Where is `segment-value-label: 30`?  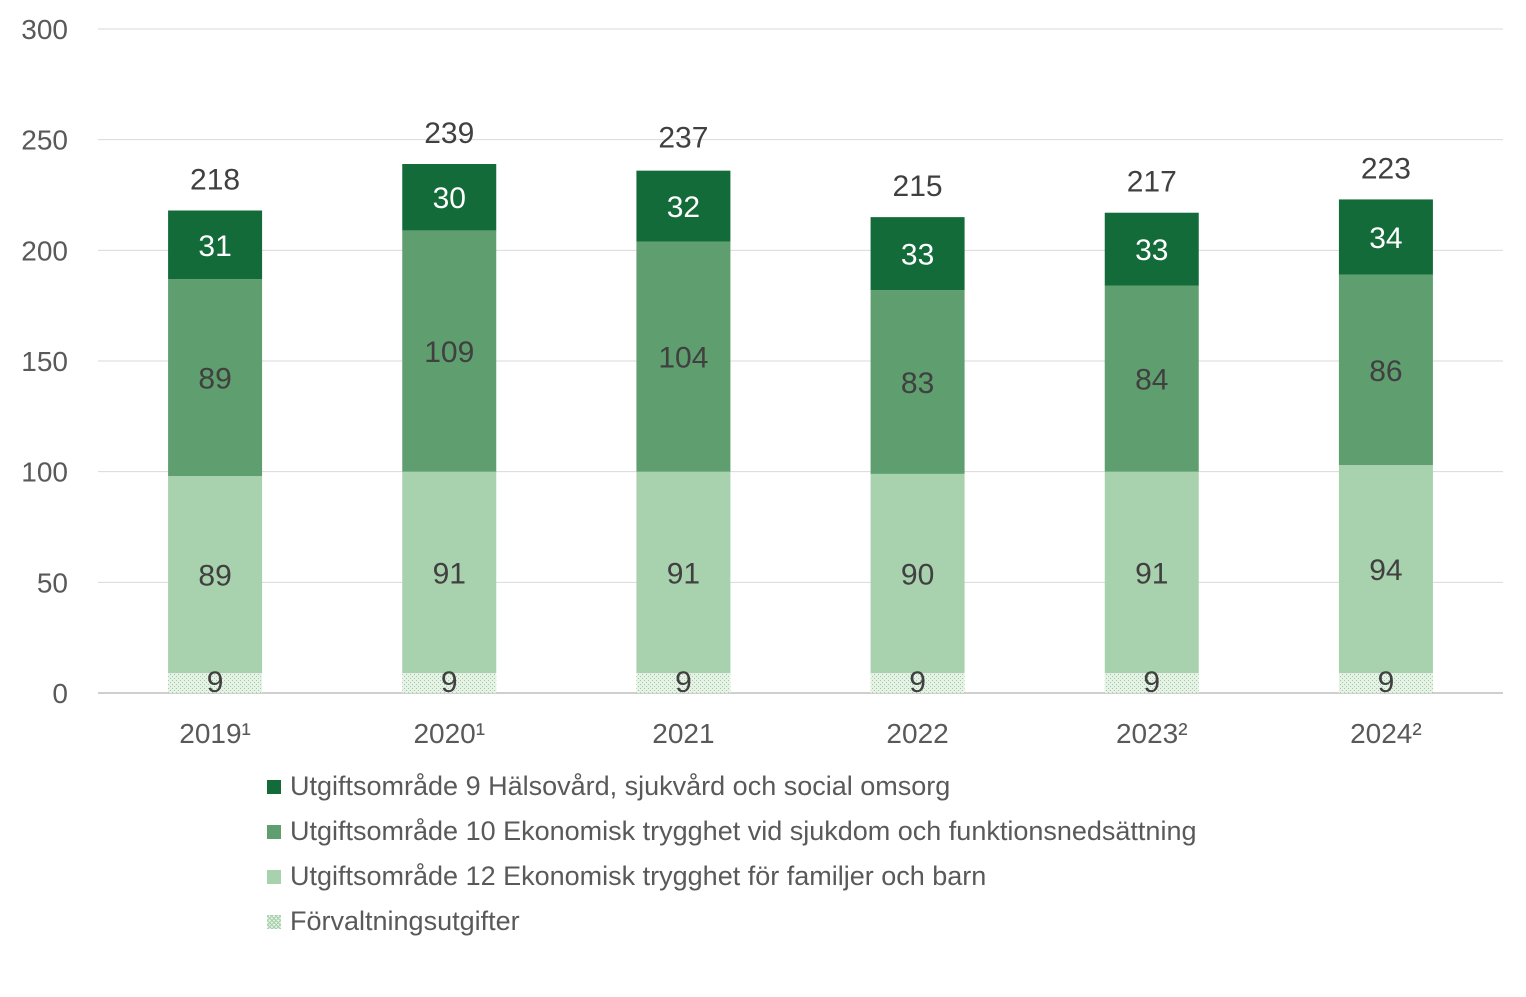 segment-value-label: 30 is located at coordinates (449, 198).